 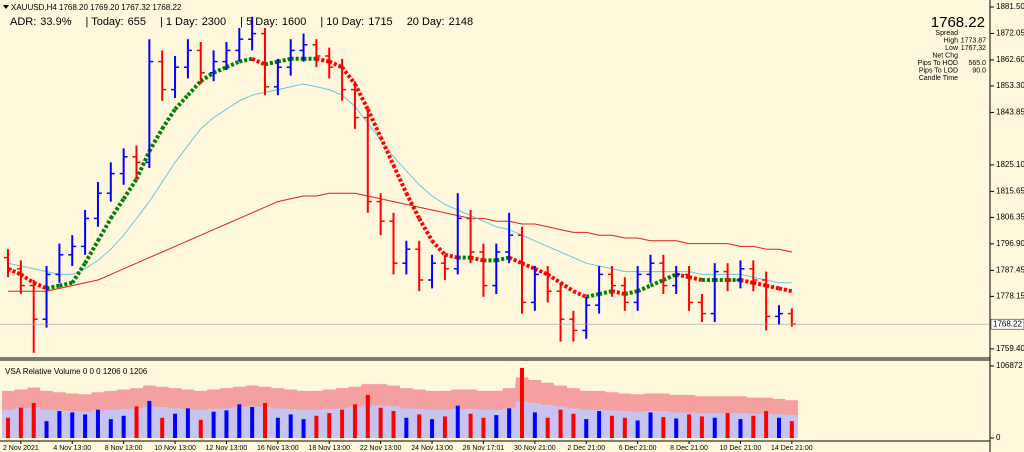 What do you see at coordinates (432, 448) in the screenshot?
I see `x-tick-label: 24 Nov 13:00` at bounding box center [432, 448].